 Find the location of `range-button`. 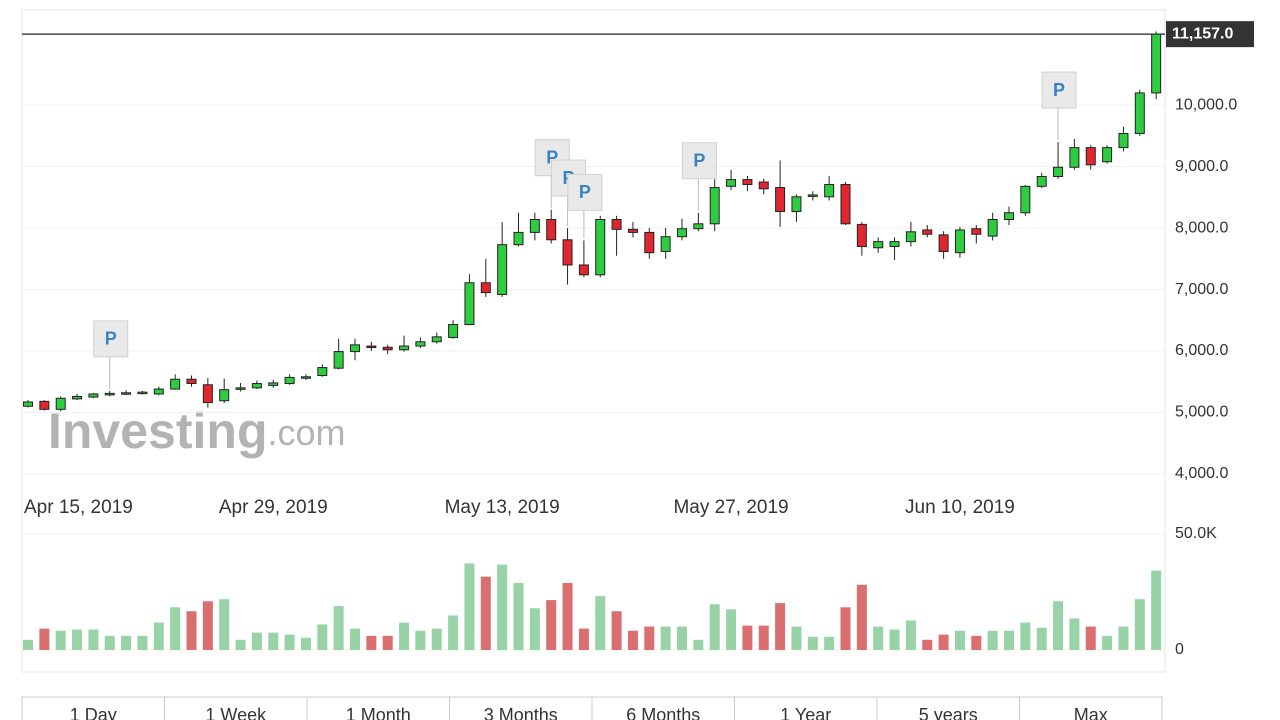

range-button is located at coordinates (1091, 708).